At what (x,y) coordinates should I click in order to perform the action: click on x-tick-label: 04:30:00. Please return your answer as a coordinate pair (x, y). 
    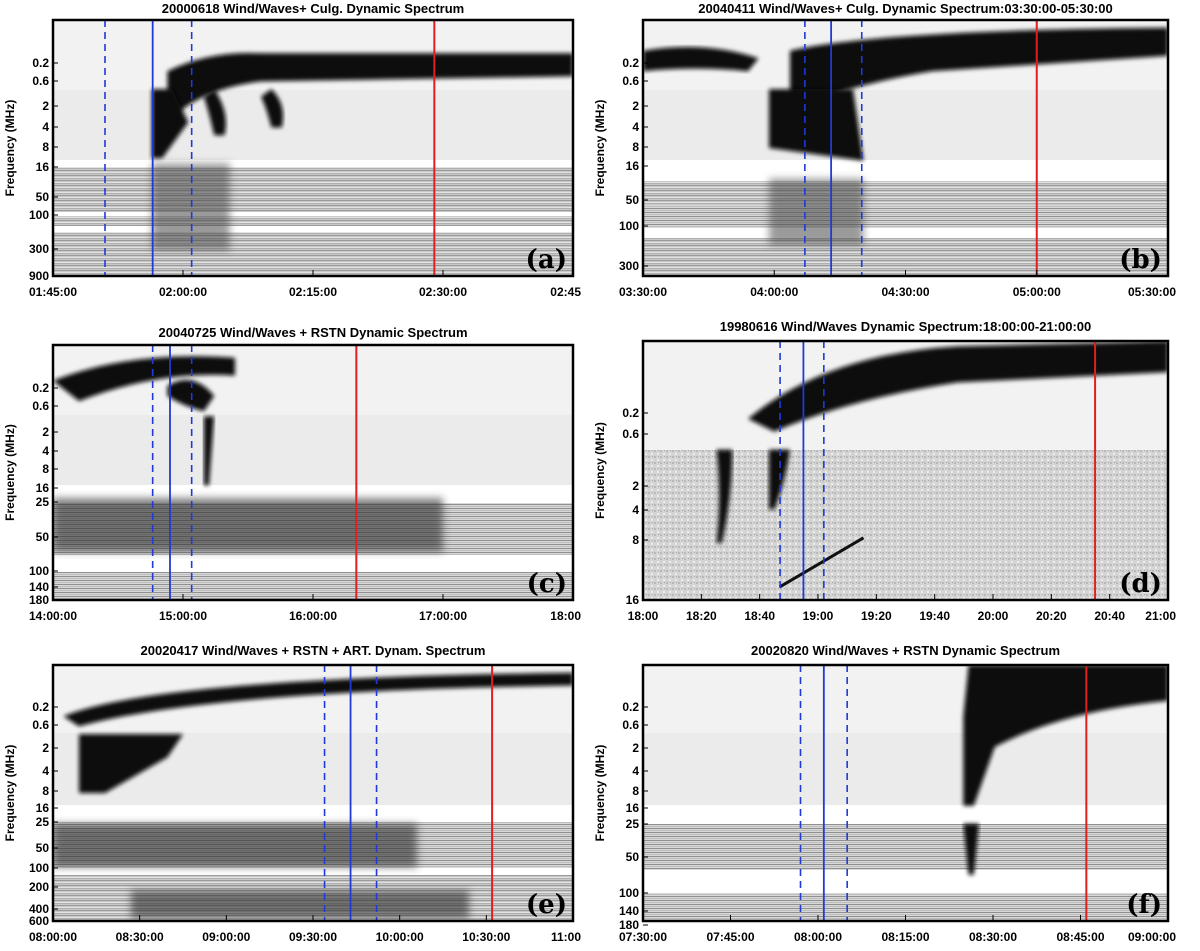
    Looking at the image, I should click on (905, 292).